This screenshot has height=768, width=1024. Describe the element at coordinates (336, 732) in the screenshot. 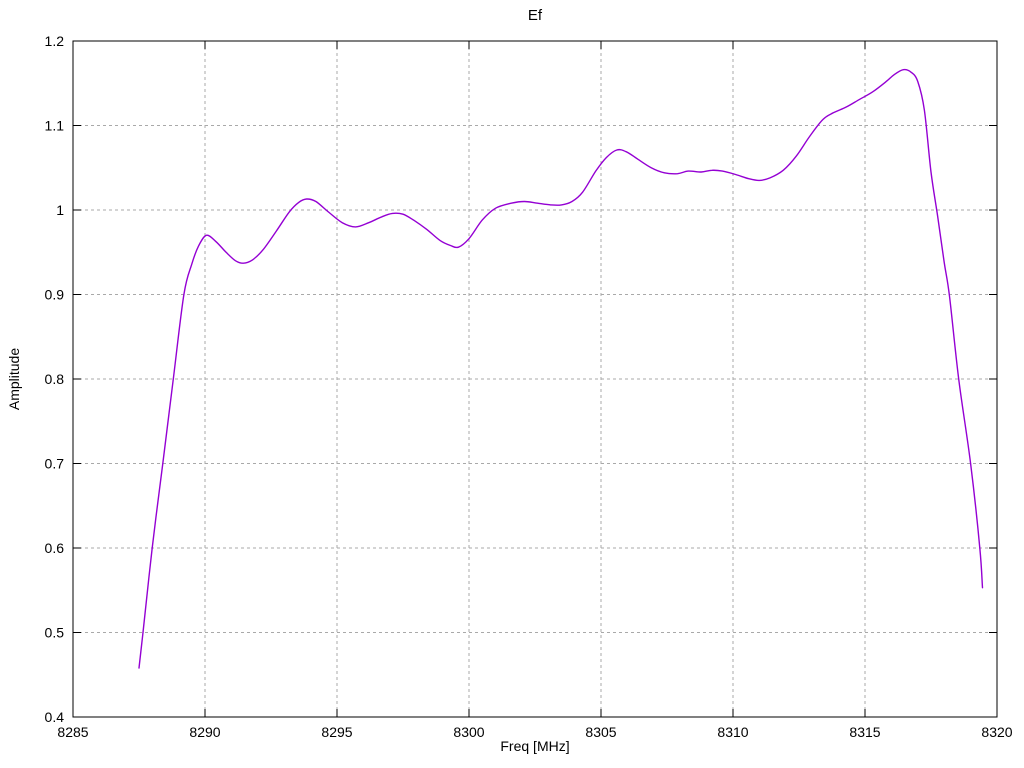

I see `x-tick-label: 8295` at that location.